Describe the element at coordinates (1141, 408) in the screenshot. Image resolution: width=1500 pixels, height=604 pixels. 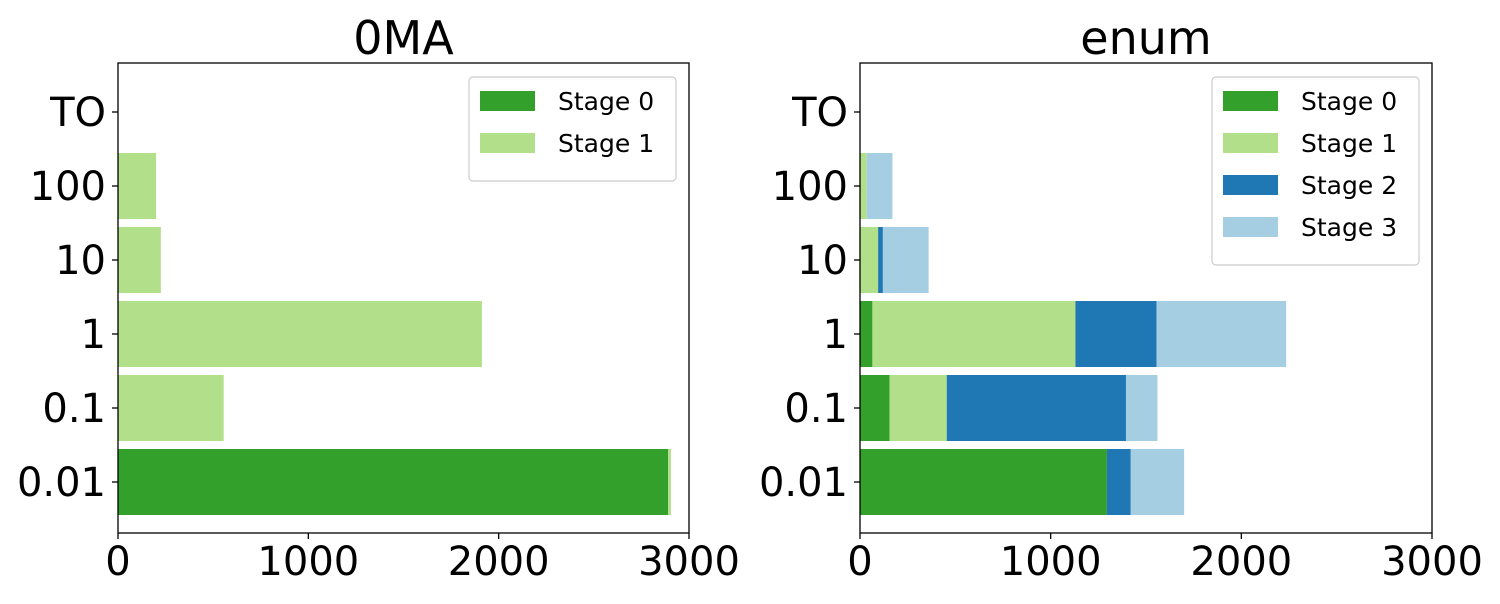
I see `bar-0.1-stage-3` at that location.